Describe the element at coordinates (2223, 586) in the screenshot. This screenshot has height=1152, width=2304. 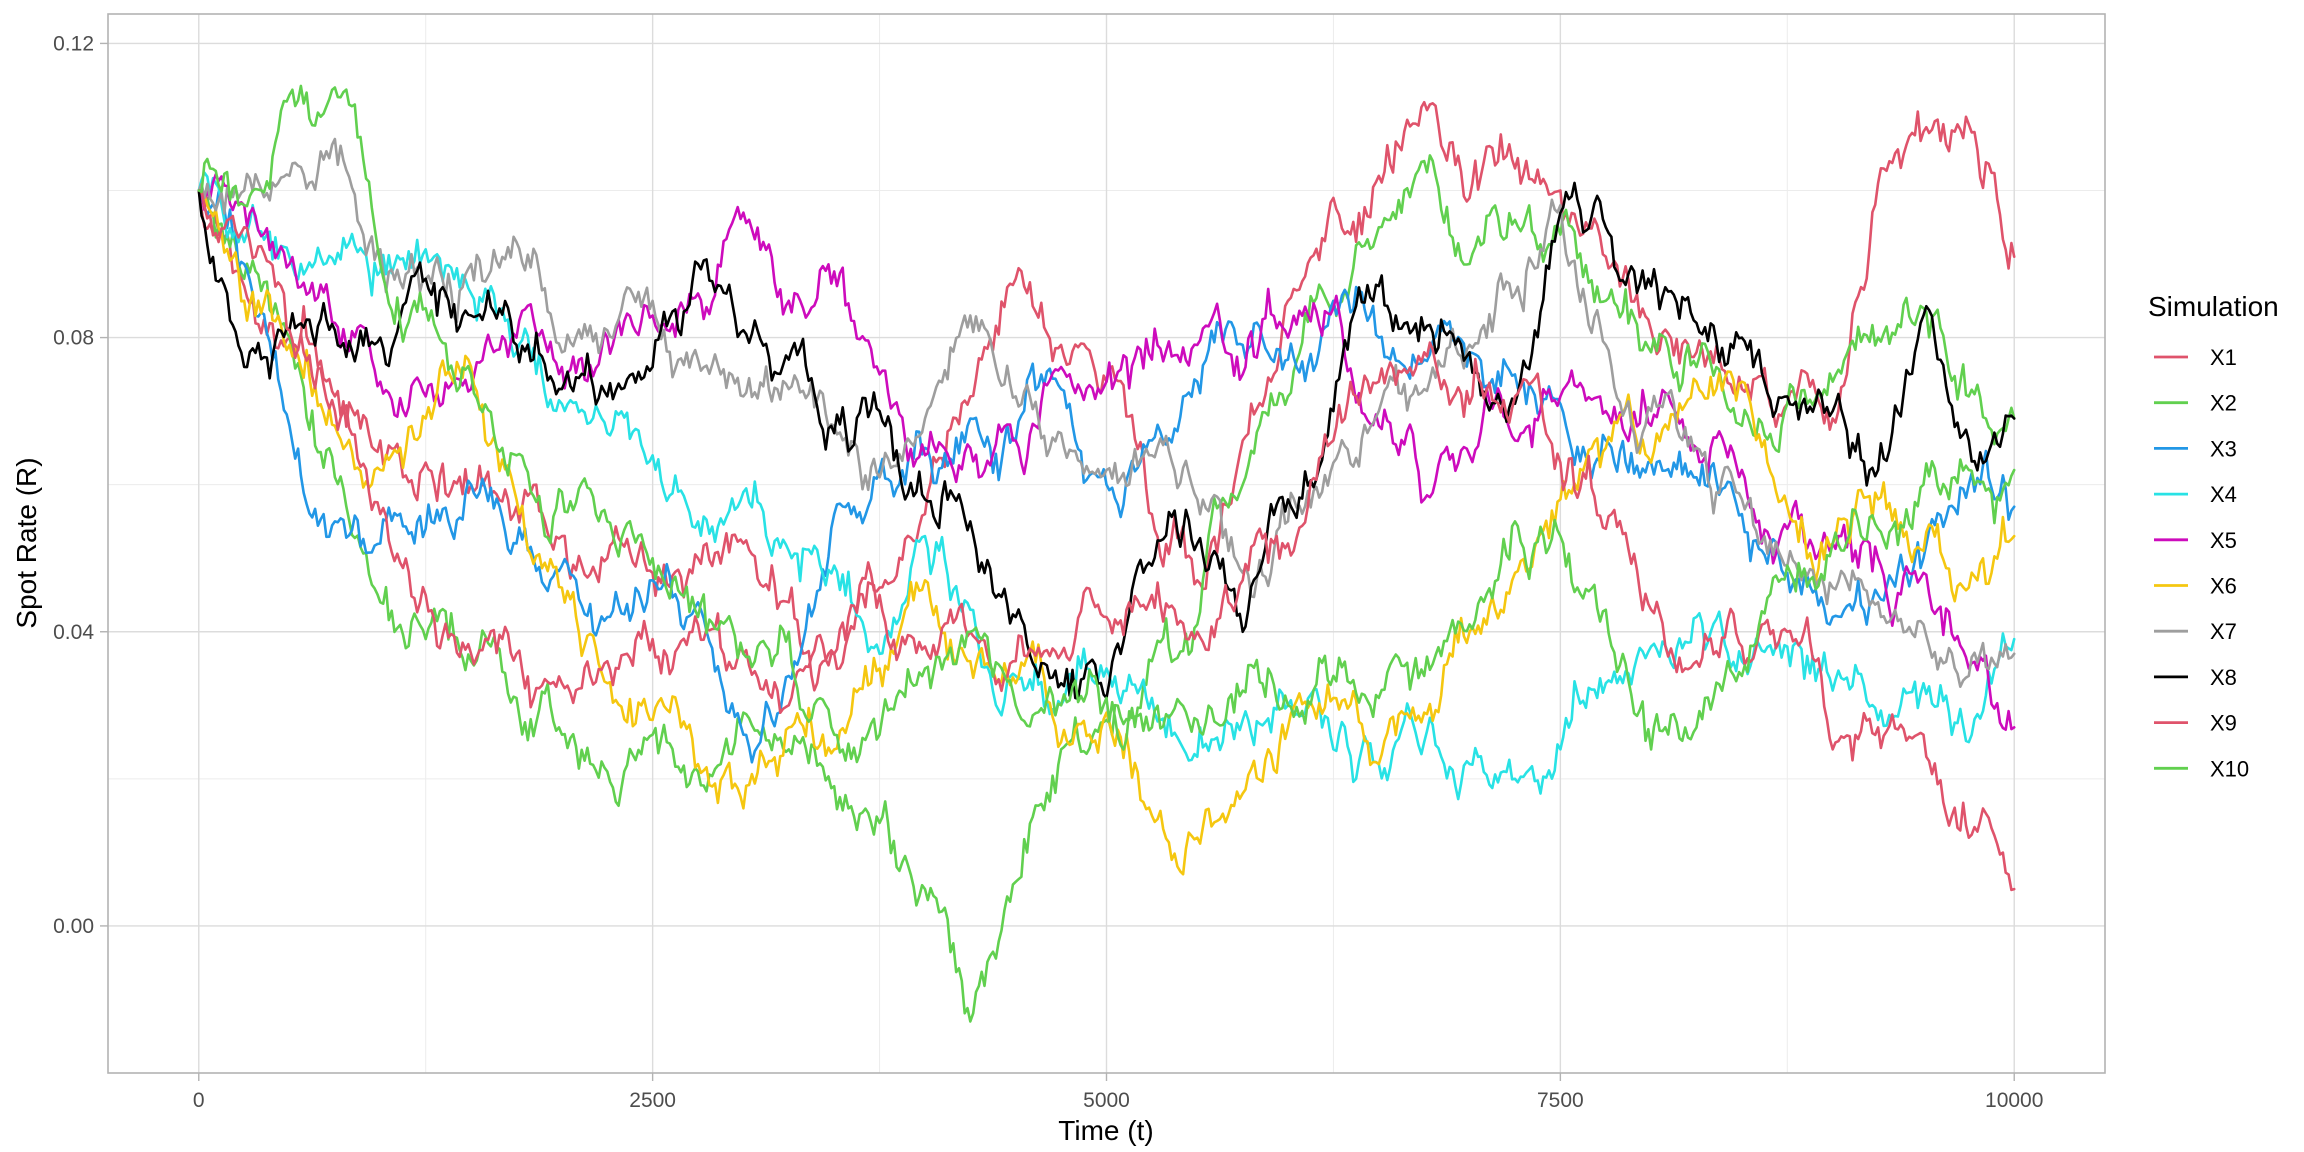
I see `legend-label: X6` at that location.